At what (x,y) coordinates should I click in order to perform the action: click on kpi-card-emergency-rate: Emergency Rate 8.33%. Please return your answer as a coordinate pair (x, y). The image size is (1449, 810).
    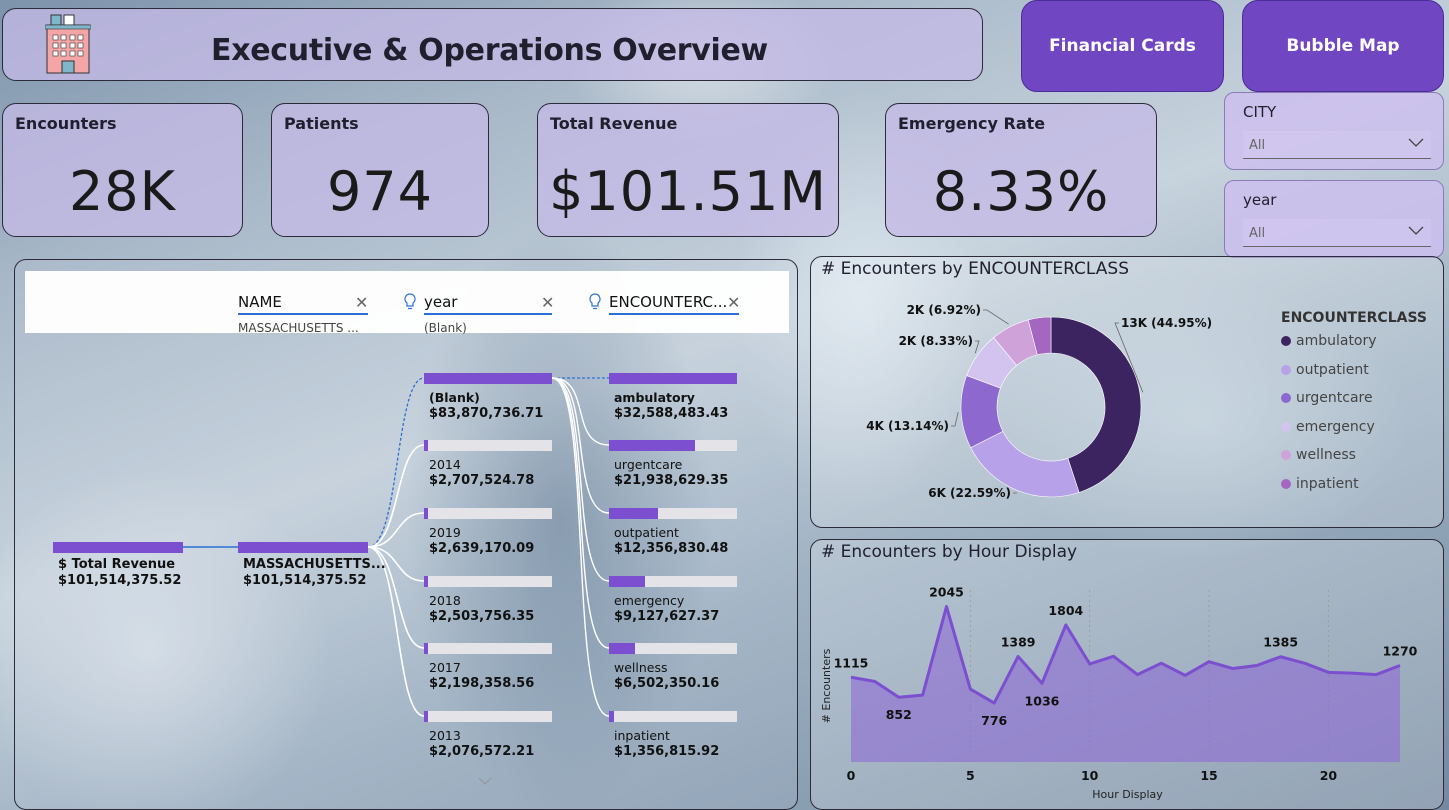
    Looking at the image, I should click on (1021, 170).